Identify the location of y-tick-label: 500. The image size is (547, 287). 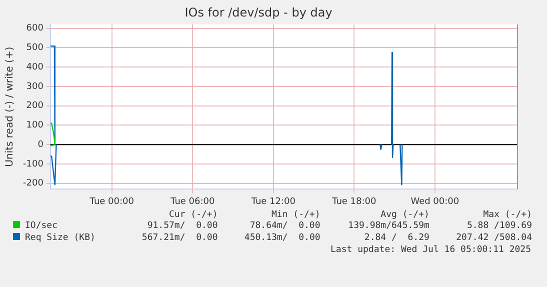
(35, 48).